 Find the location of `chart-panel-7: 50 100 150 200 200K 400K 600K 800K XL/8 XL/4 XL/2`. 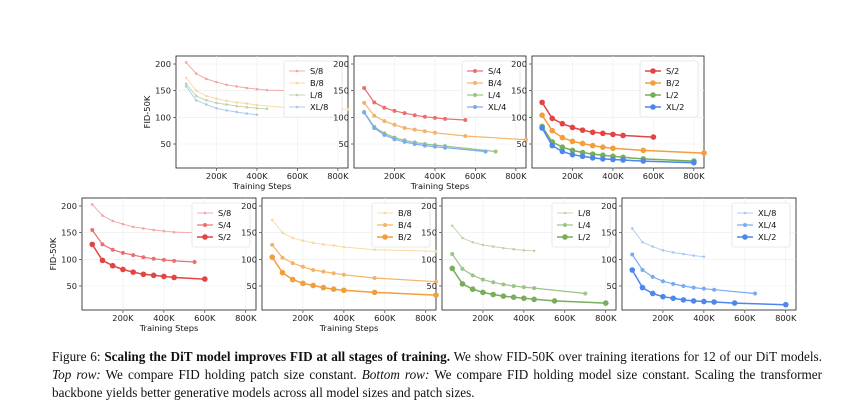

chart-panel-7: 50 100 150 200 200K 400K 600K 800K XL/8 XL/4 XL/2 is located at coordinates (699, 260).